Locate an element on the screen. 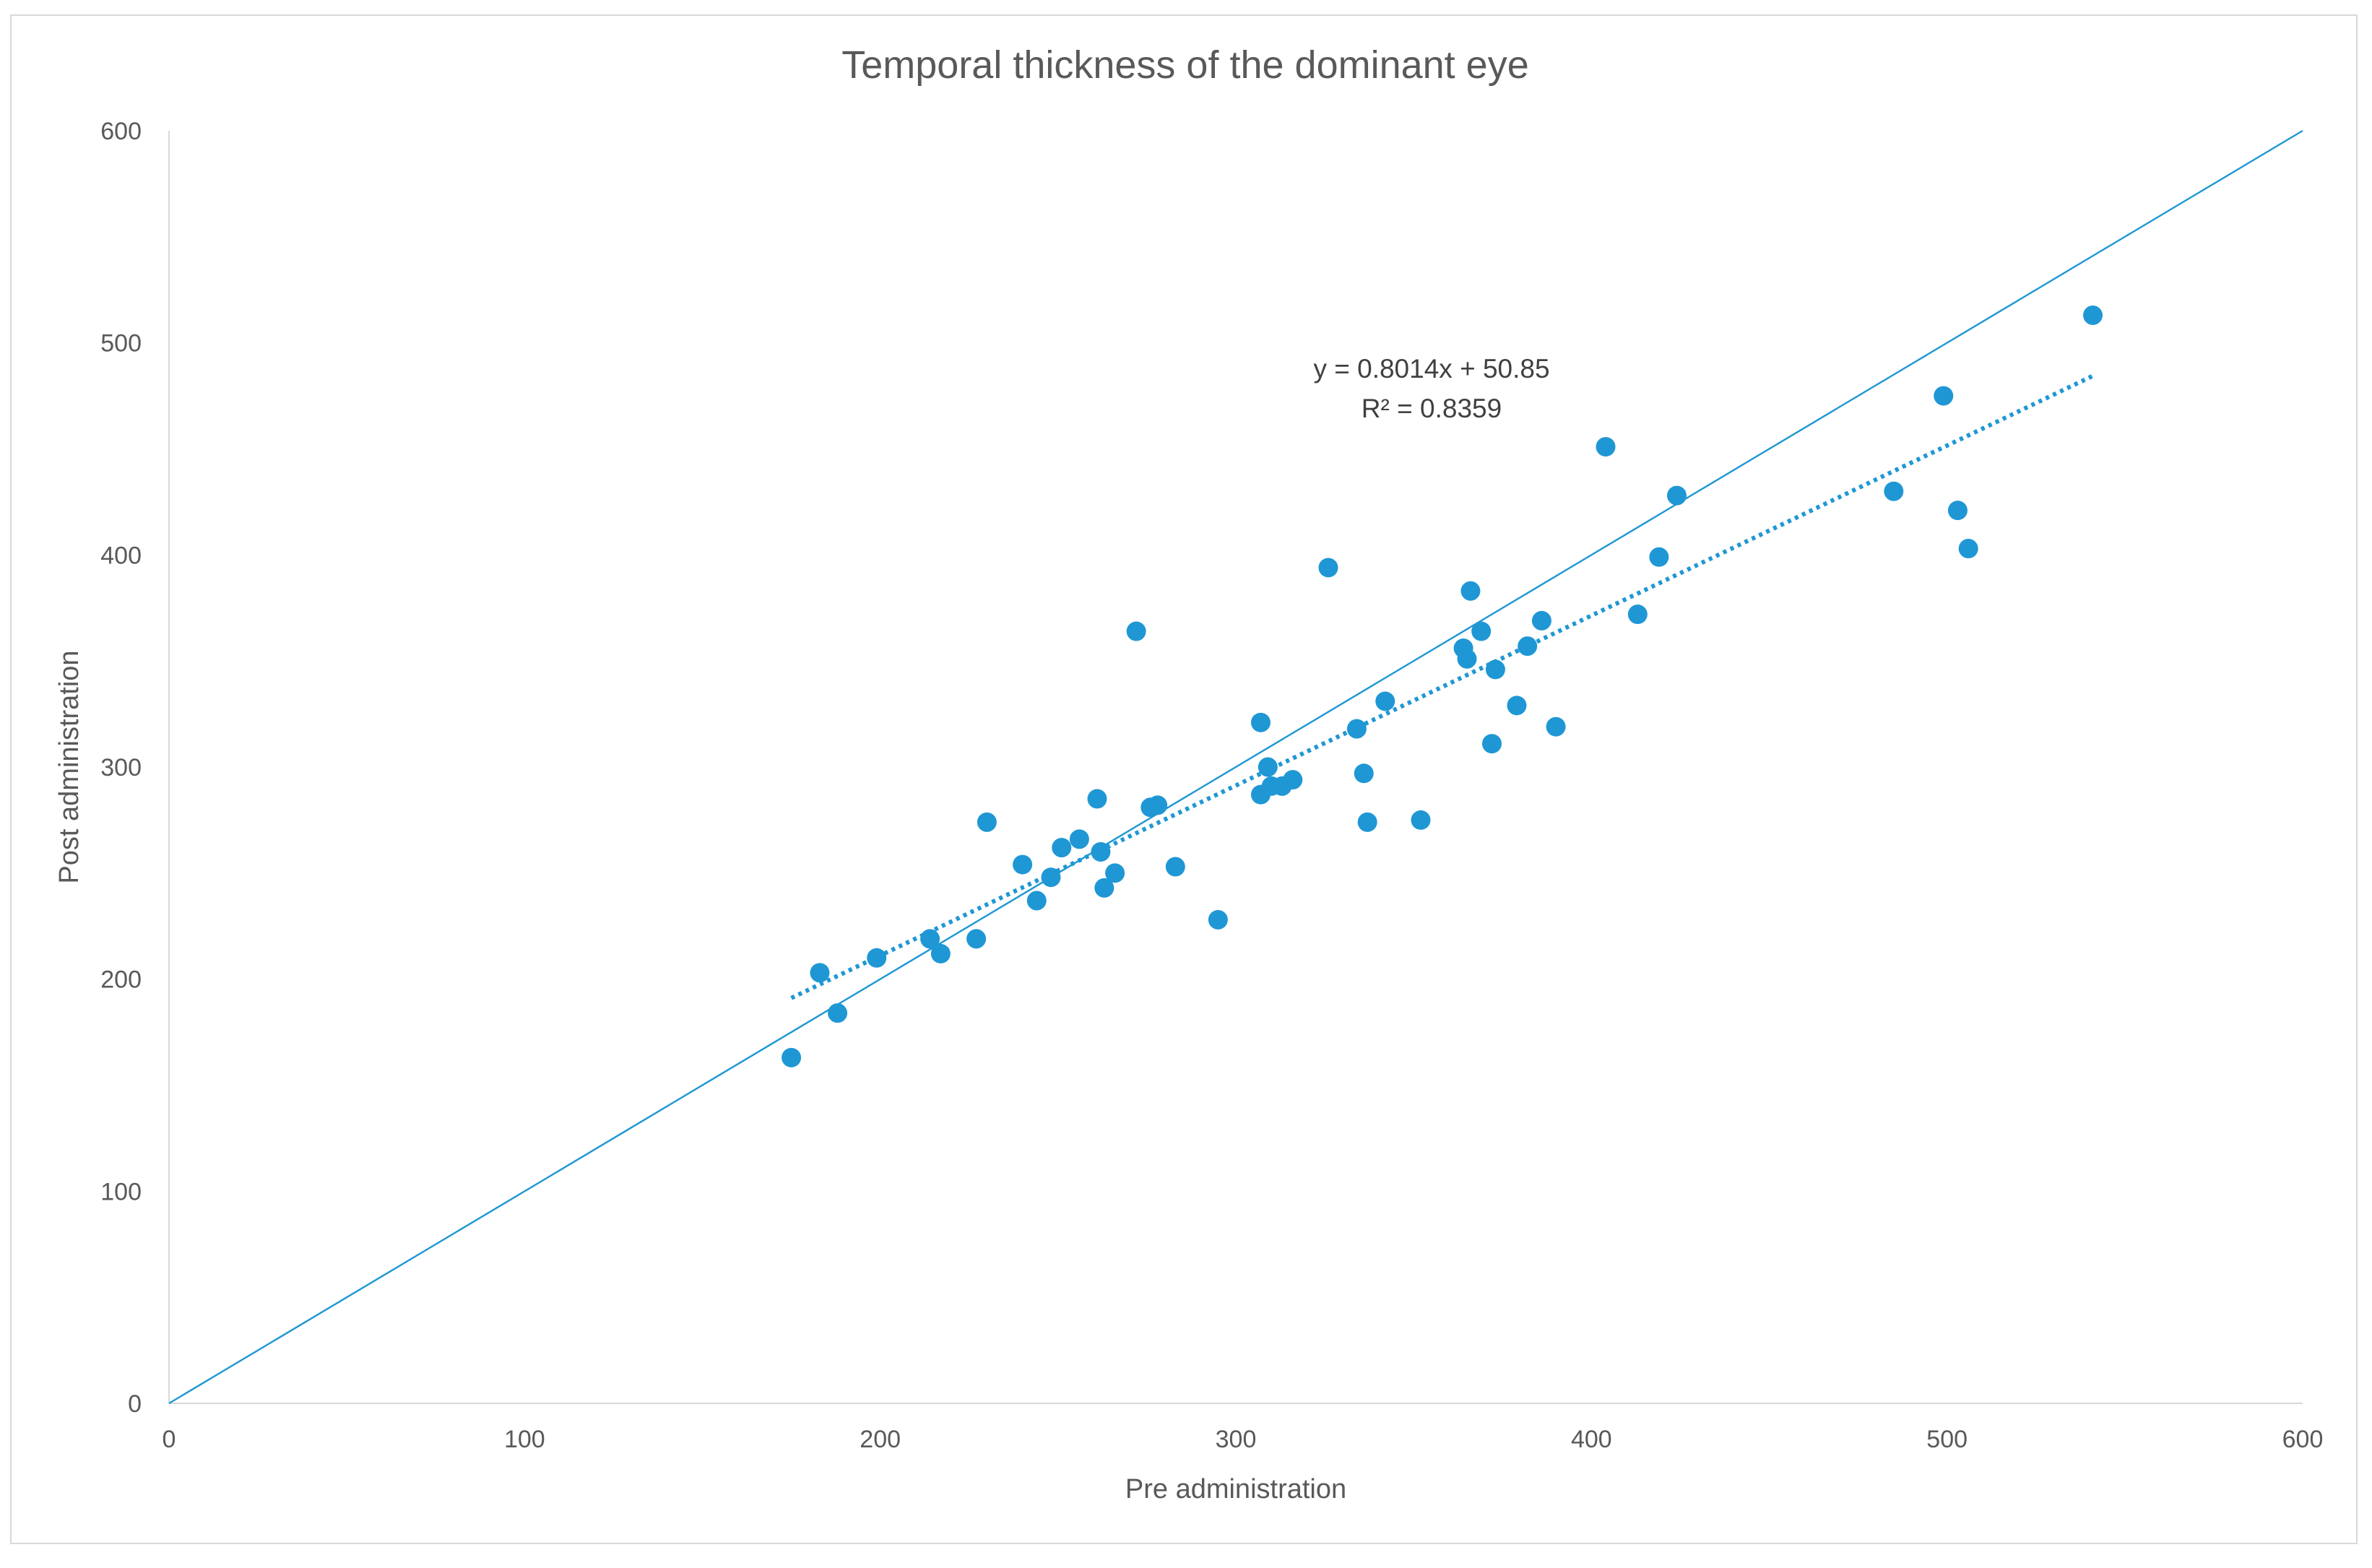 The width and height of the screenshot is (2372, 1568). x-tick-labels: 0 100 200 300 400 500 600 is located at coordinates (1243, 1439).